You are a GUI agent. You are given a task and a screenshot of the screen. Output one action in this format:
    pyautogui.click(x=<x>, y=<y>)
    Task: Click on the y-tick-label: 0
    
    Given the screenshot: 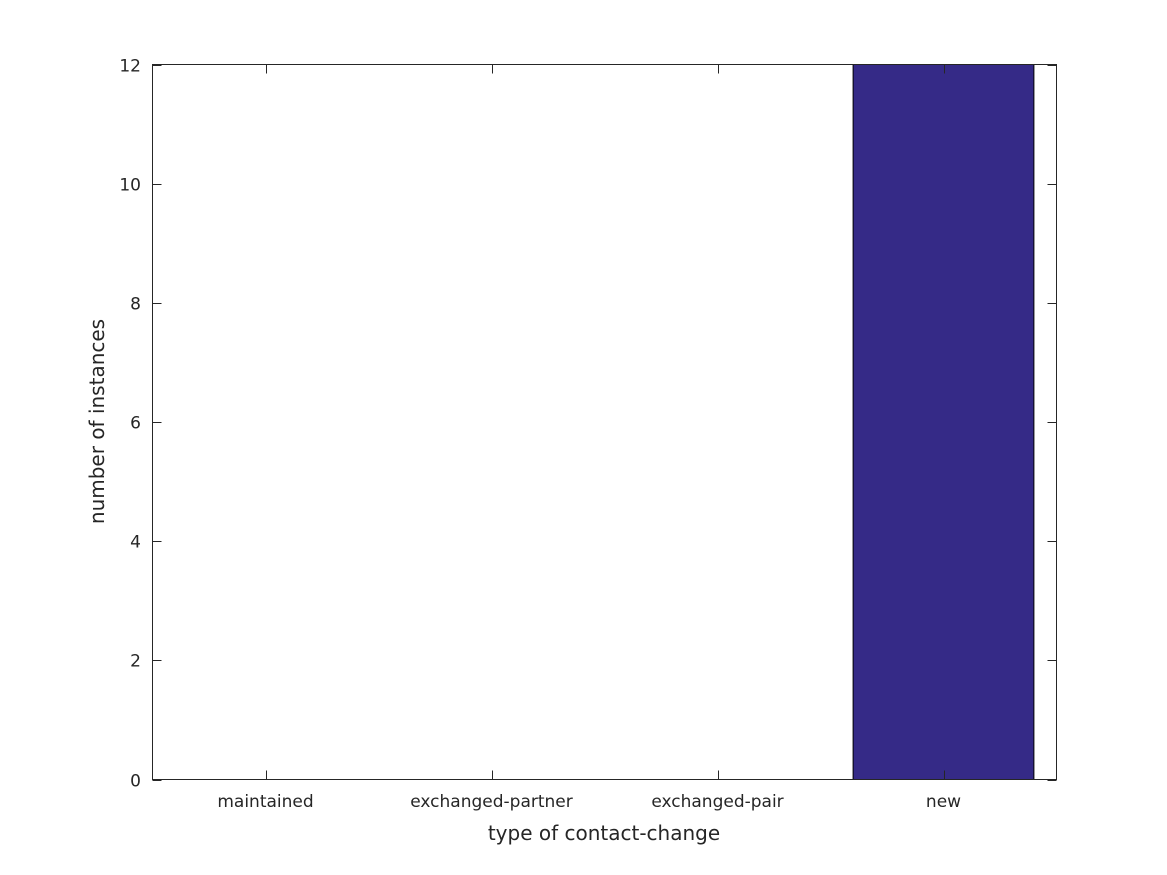 What is the action you would take?
    pyautogui.click(x=135, y=782)
    